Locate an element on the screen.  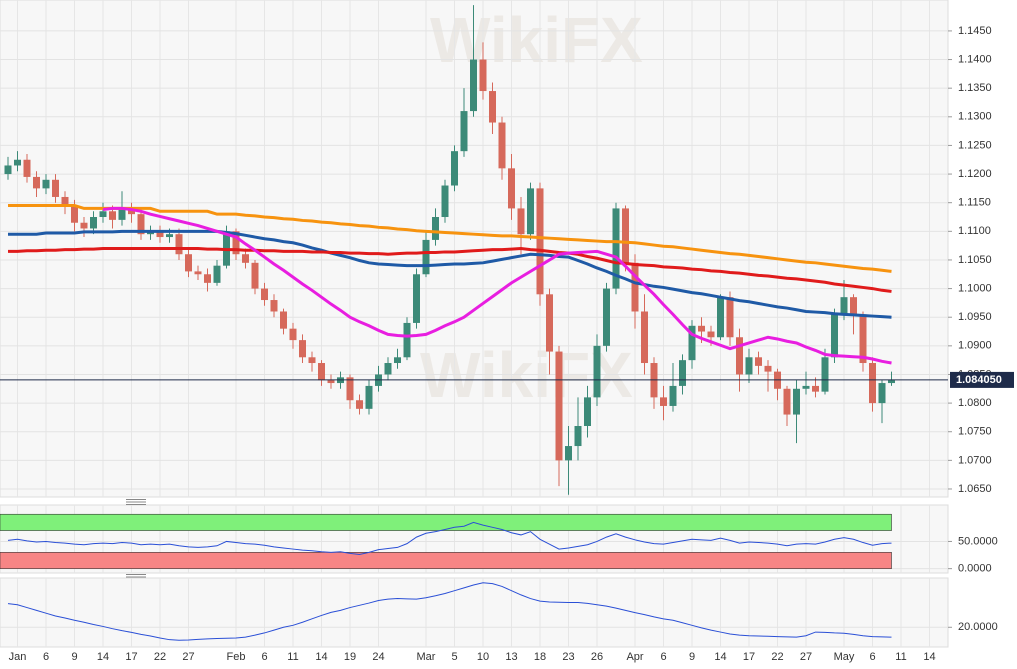
y-tick-label: 1.1000 is located at coordinates (975, 288).